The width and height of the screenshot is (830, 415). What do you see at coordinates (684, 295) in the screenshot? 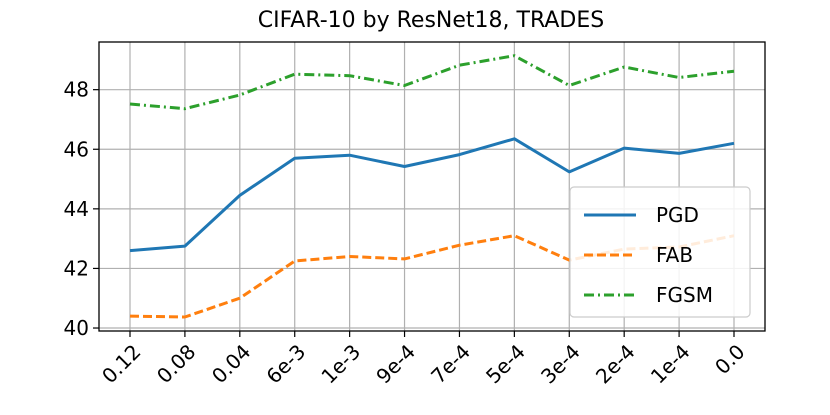
I see `legend-label: FGSM` at bounding box center [684, 295].